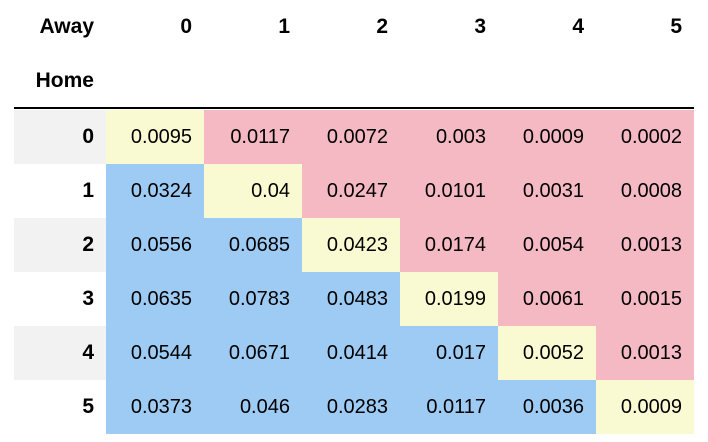  Describe the element at coordinates (155, 245) in the screenshot. I see `probability-cell: 0.0556` at that location.